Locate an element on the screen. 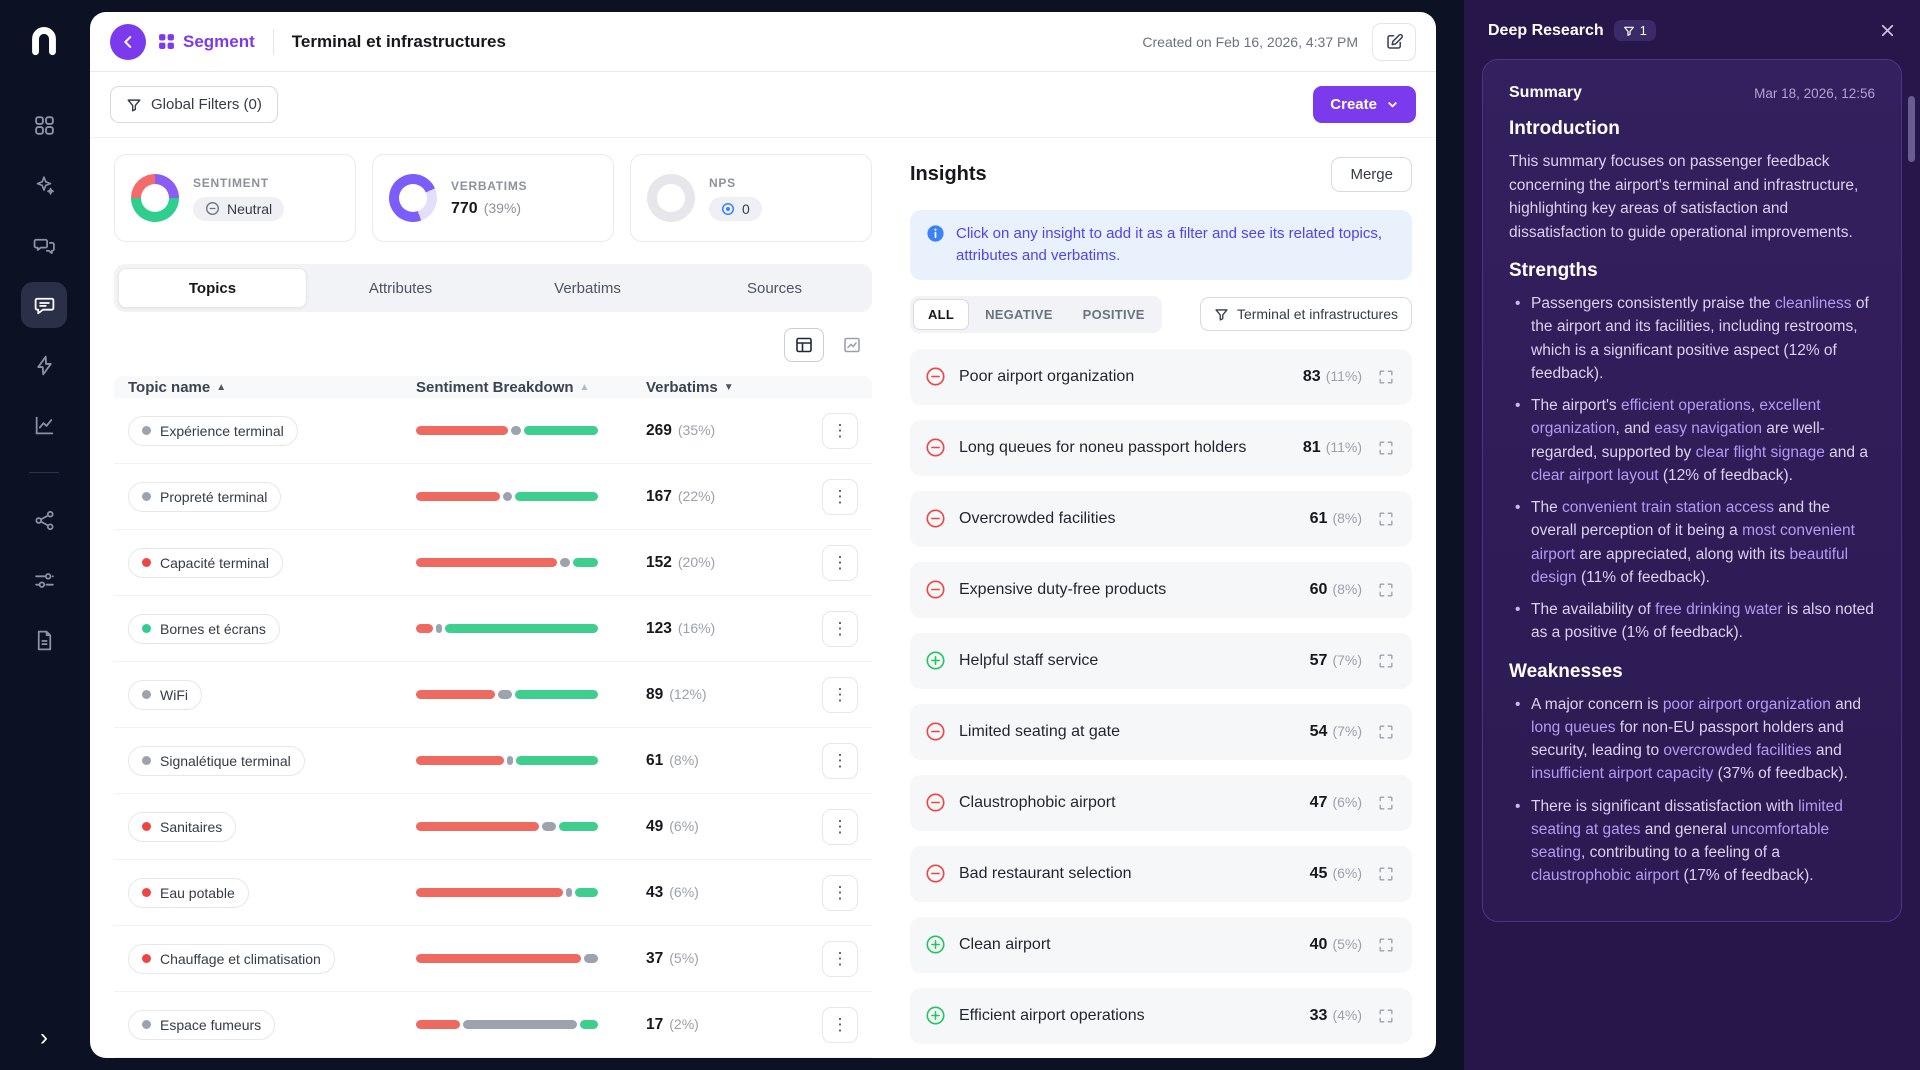 This screenshot has height=1070, width=1920. research-filter-badge: 1 is located at coordinates (1634, 30).